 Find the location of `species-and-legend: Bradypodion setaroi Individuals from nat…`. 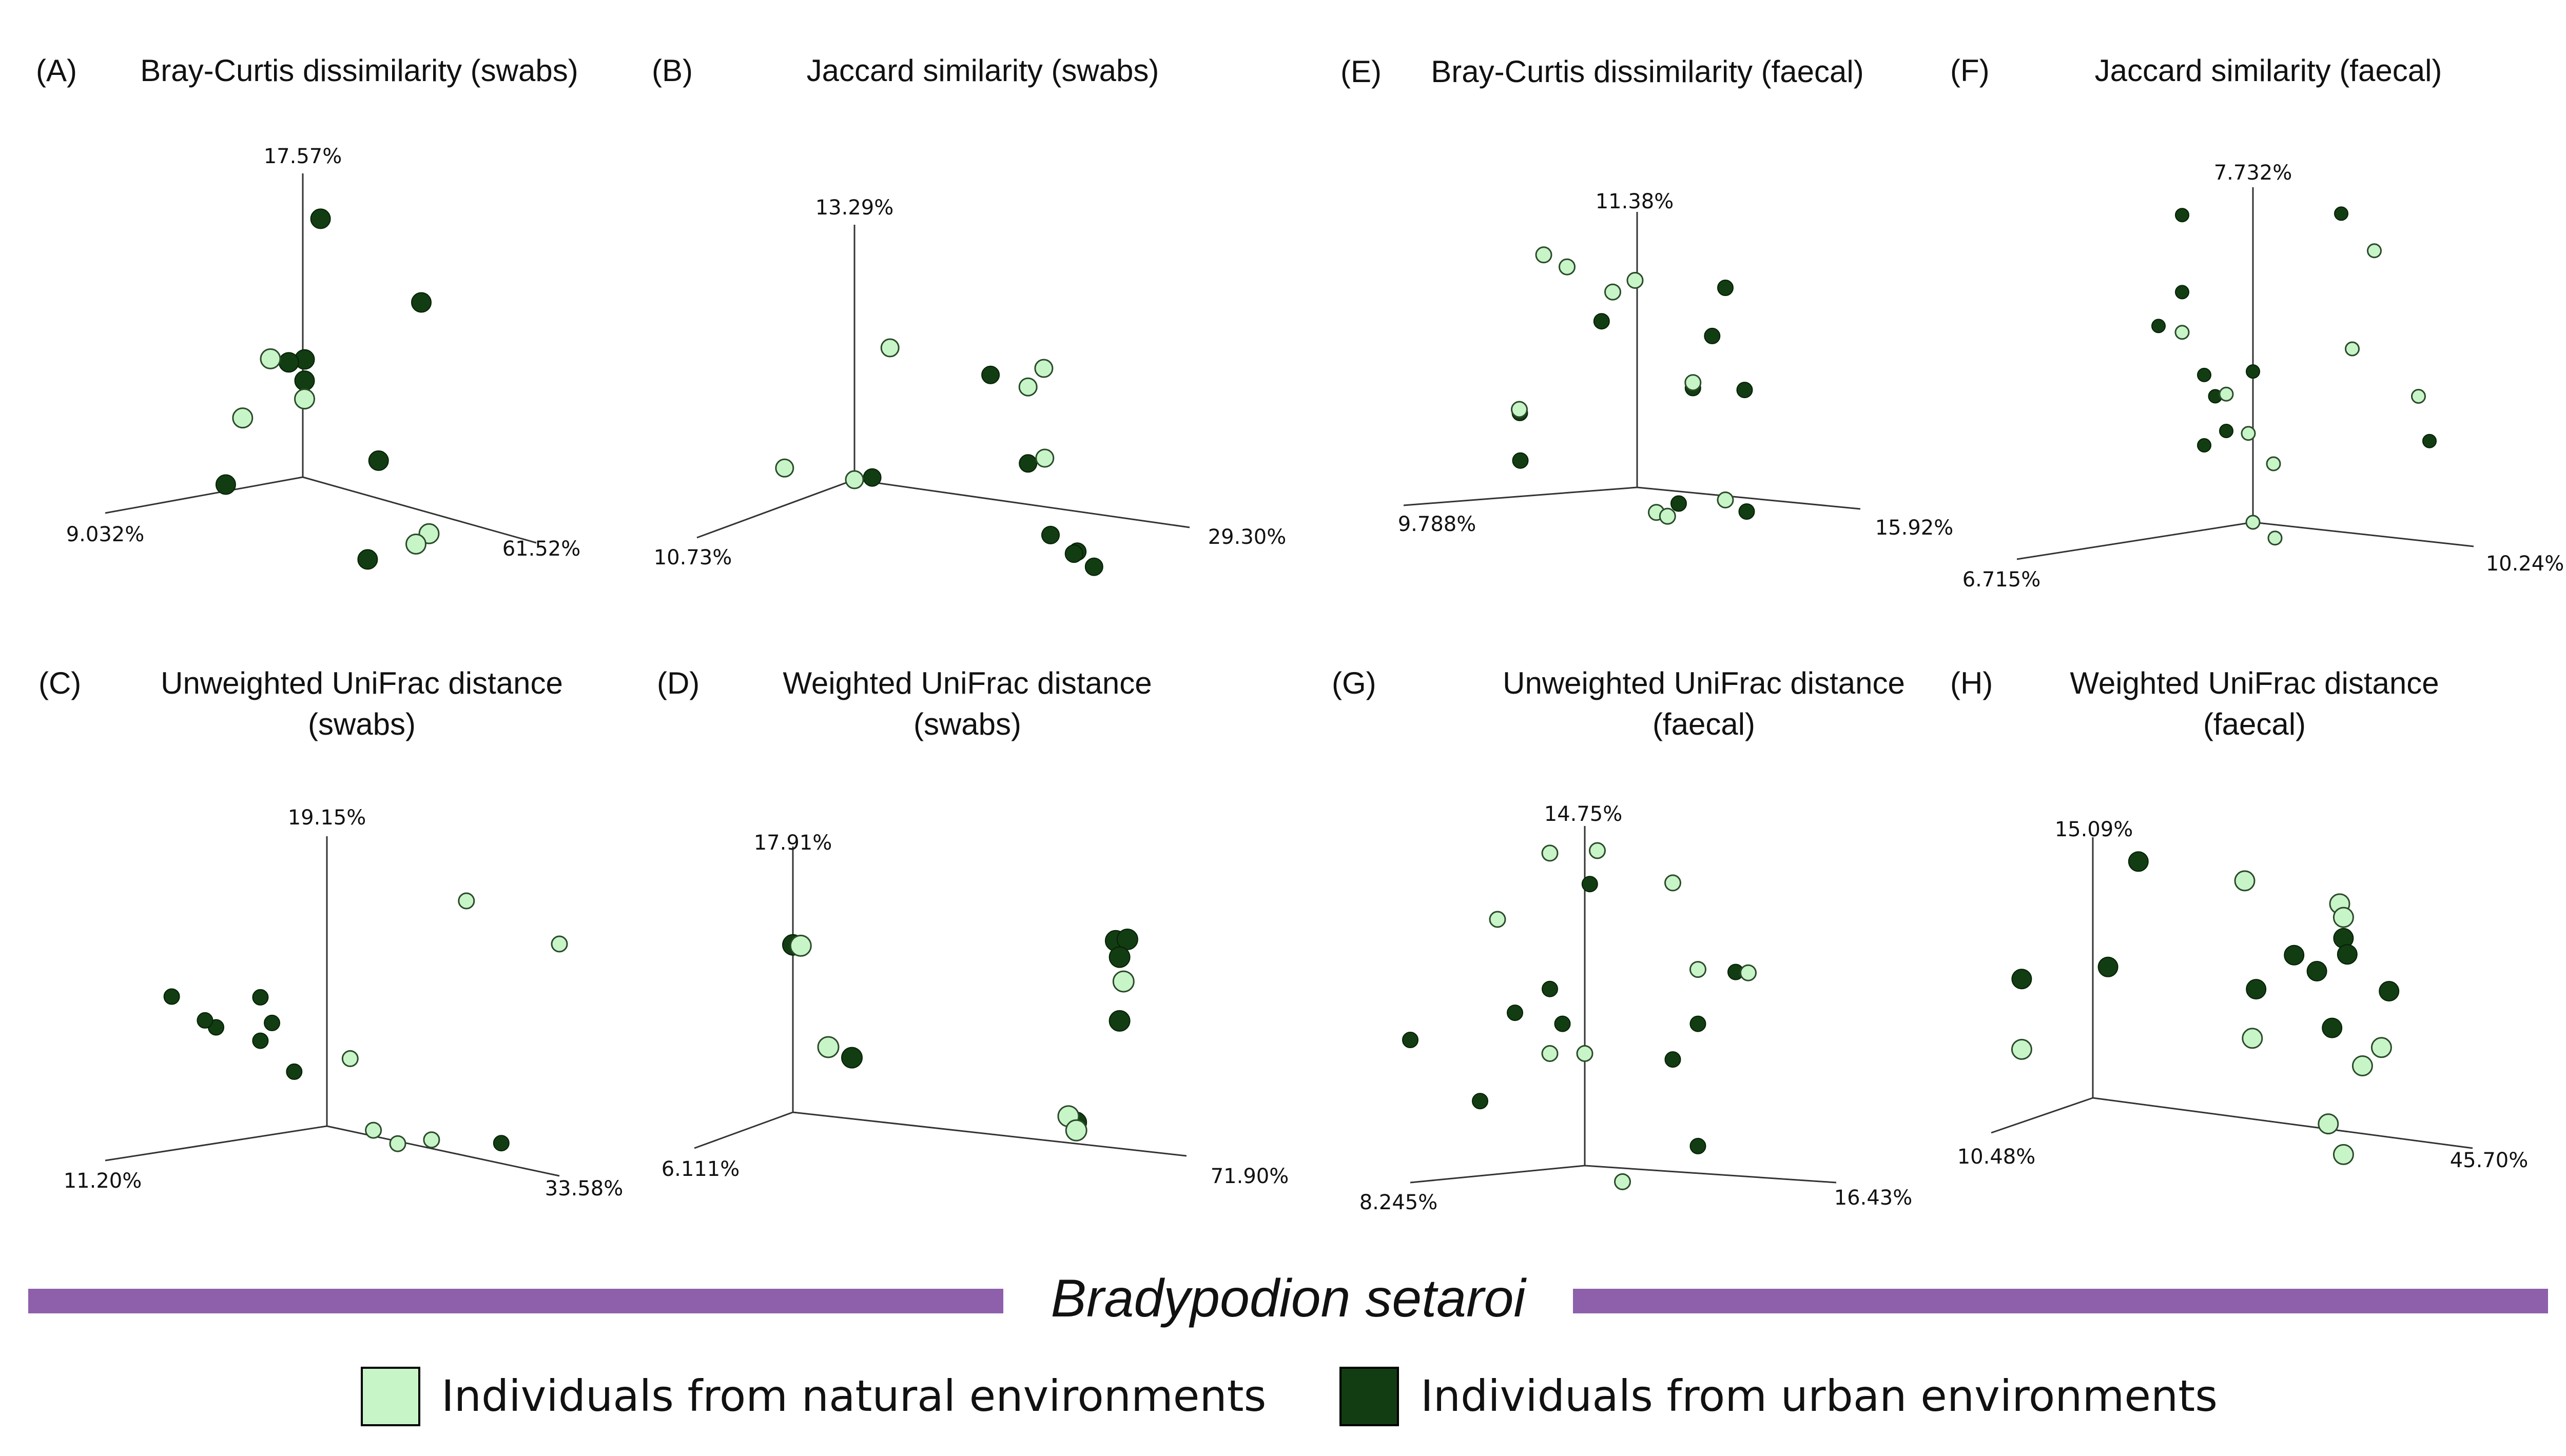

species-and-legend: Bradypodion setaroi Individuals from nat… is located at coordinates (1288, 1347).